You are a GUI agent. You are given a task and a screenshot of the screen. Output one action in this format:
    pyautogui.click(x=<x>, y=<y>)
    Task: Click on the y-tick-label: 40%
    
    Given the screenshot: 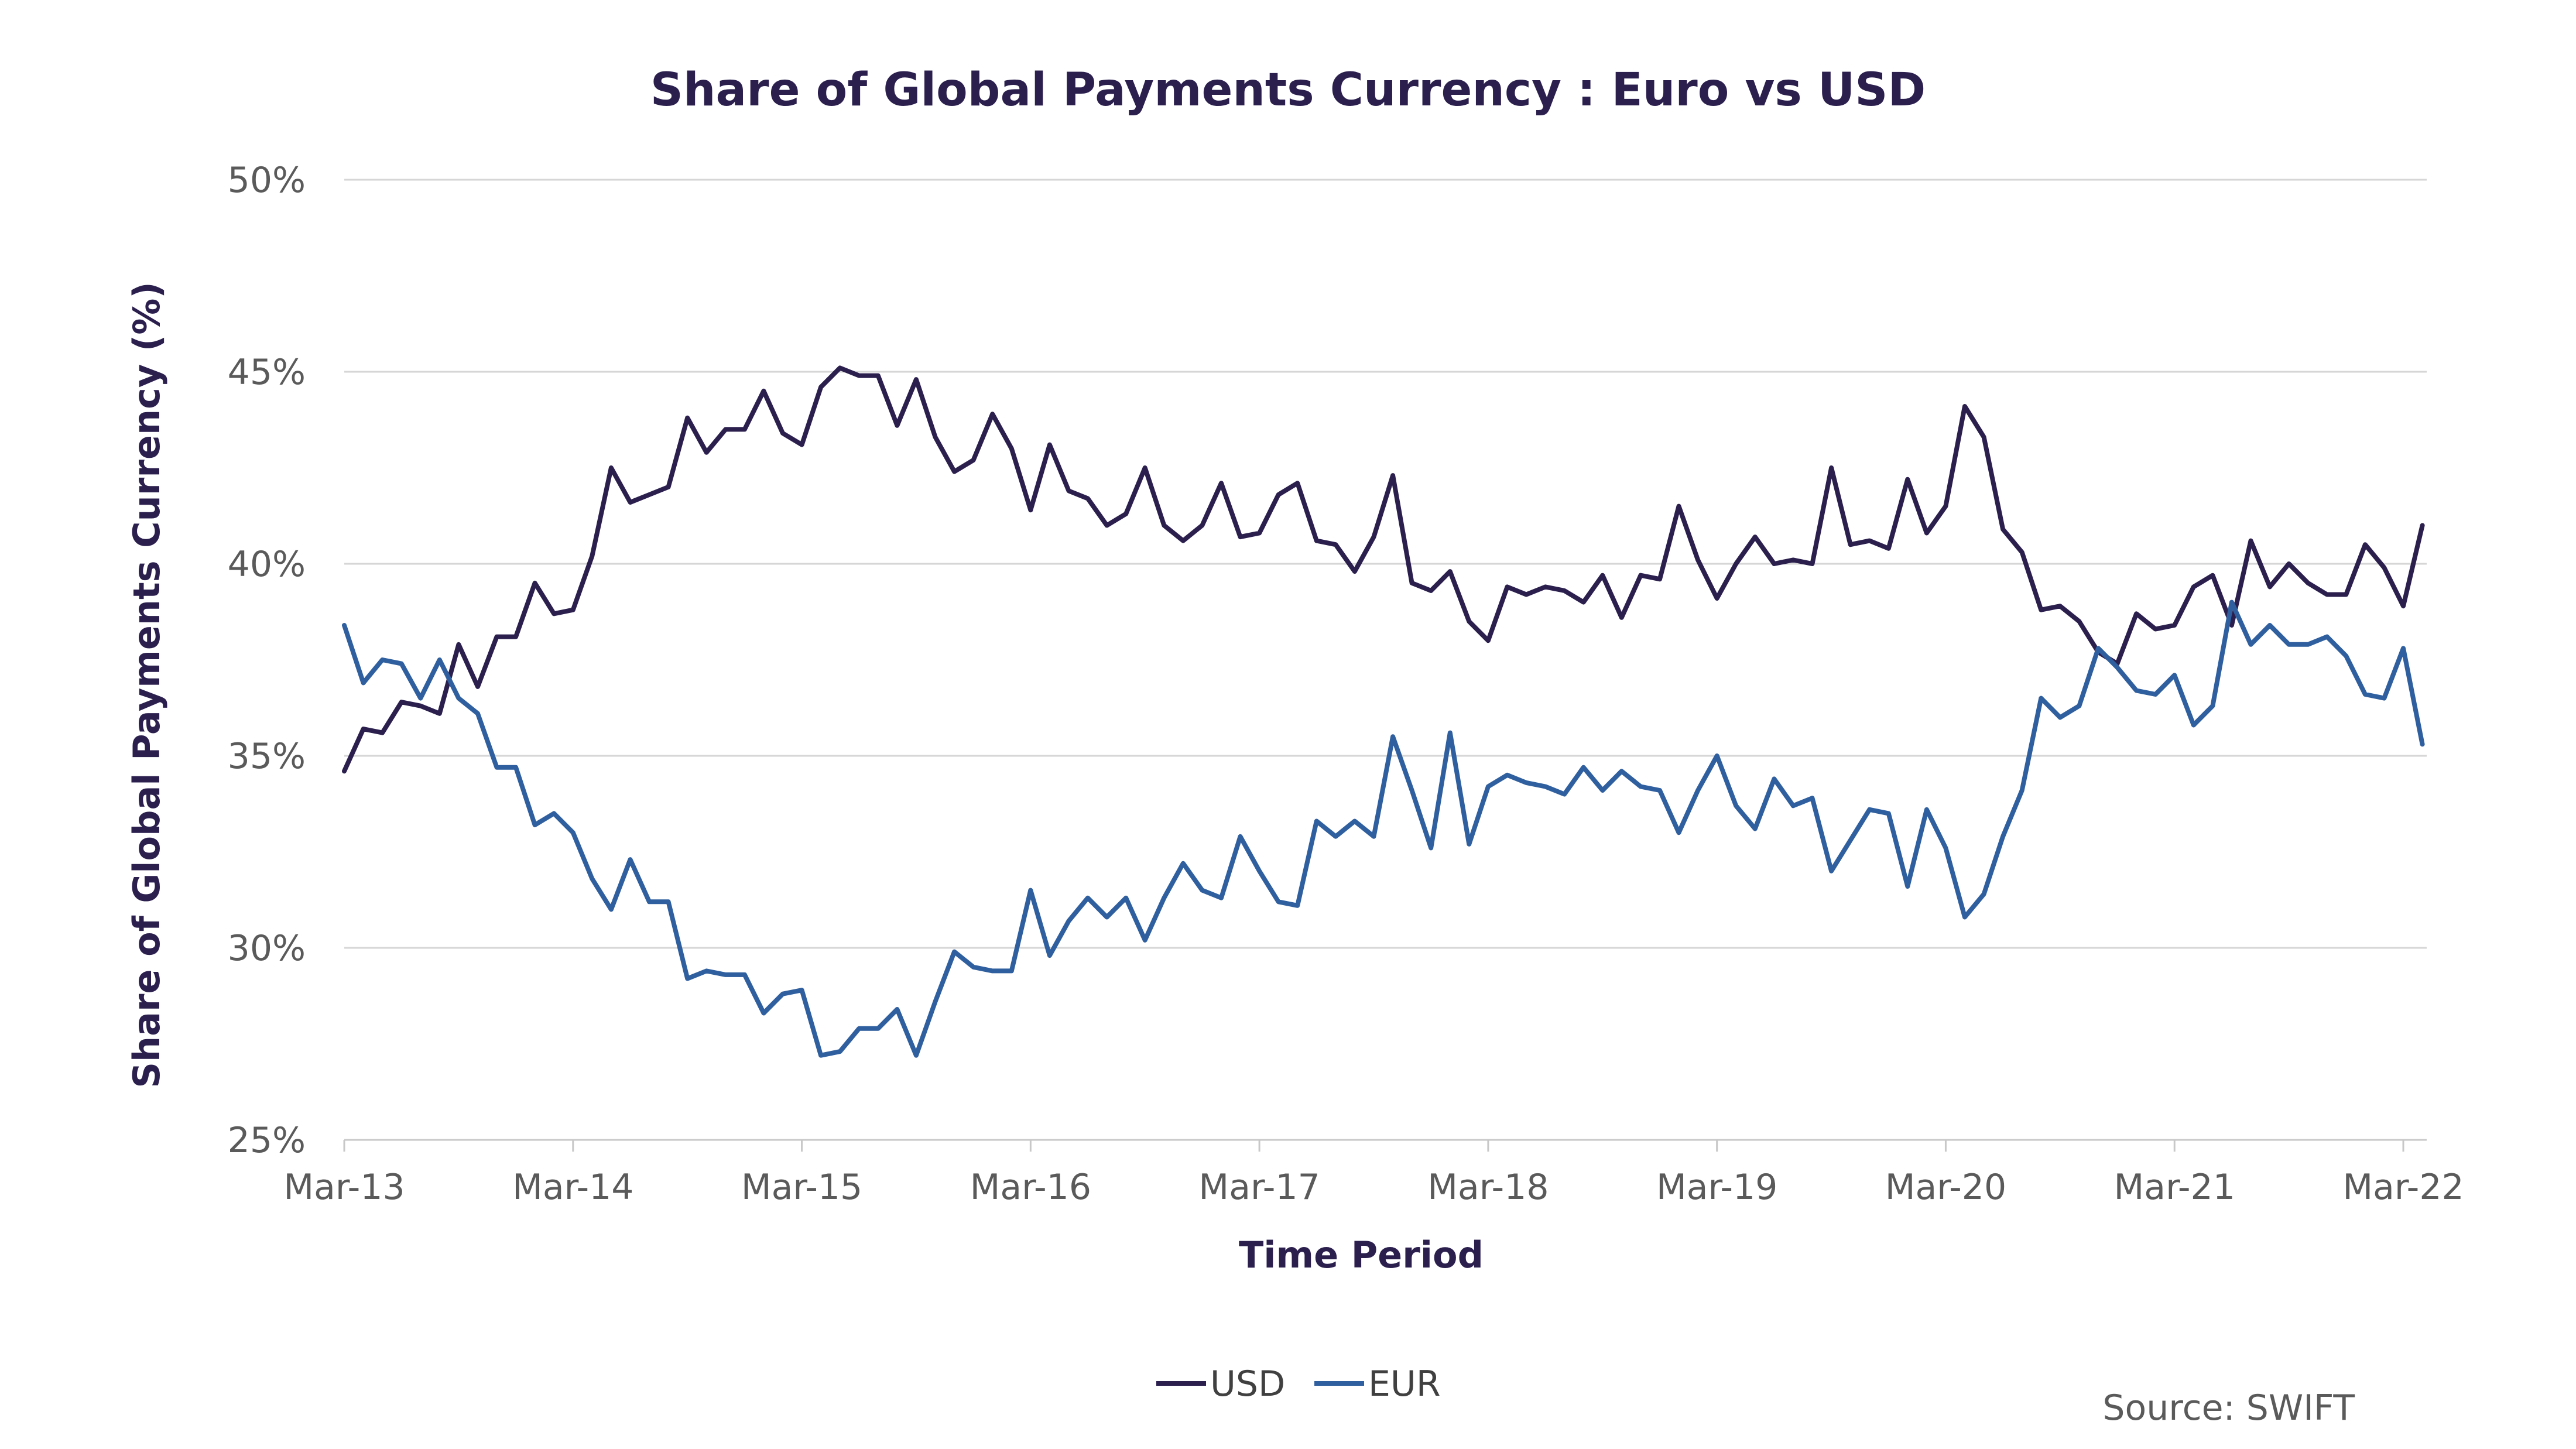 What is the action you would take?
    pyautogui.click(x=267, y=564)
    